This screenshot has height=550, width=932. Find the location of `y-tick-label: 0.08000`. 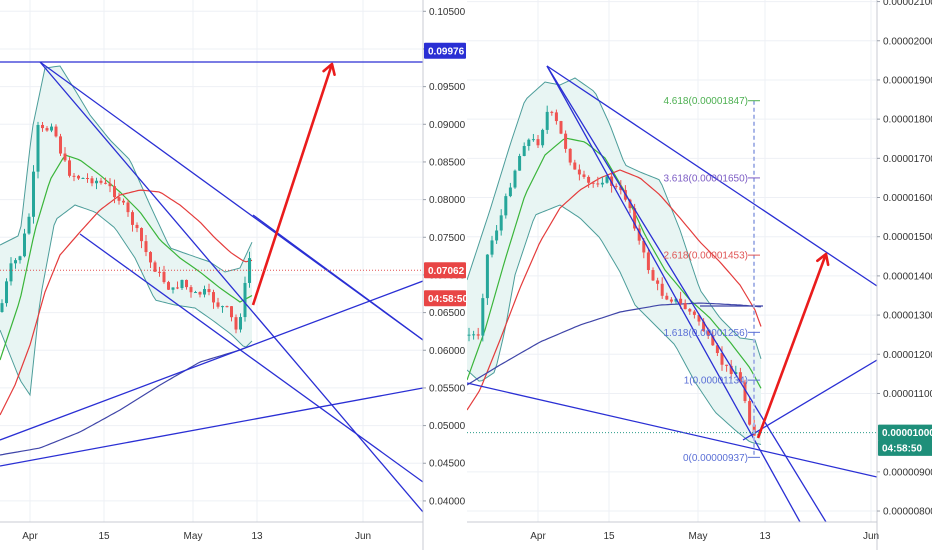

y-tick-label: 0.08000 is located at coordinates (447, 200).